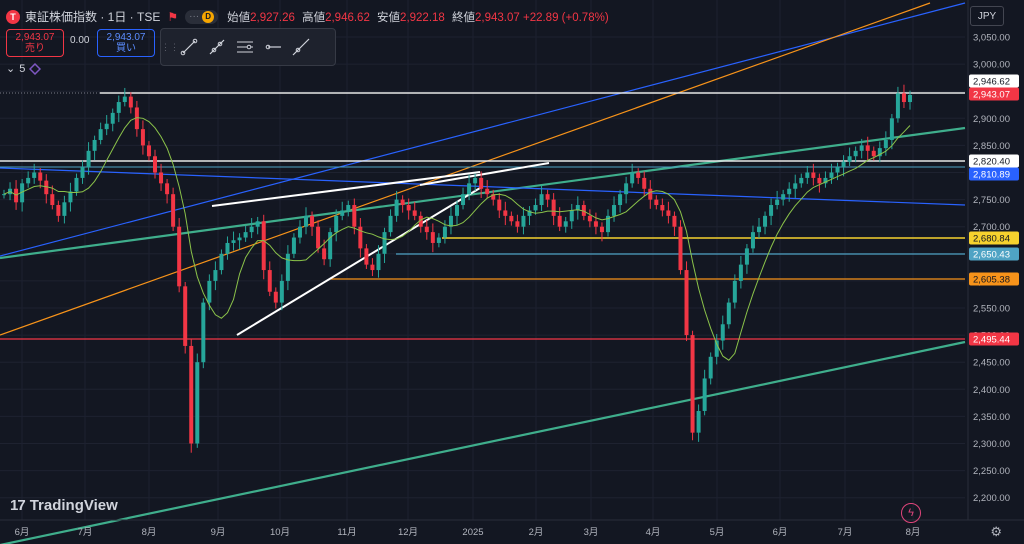  Describe the element at coordinates (85, 532) in the screenshot. I see `x-tick-label: 7月` at that location.